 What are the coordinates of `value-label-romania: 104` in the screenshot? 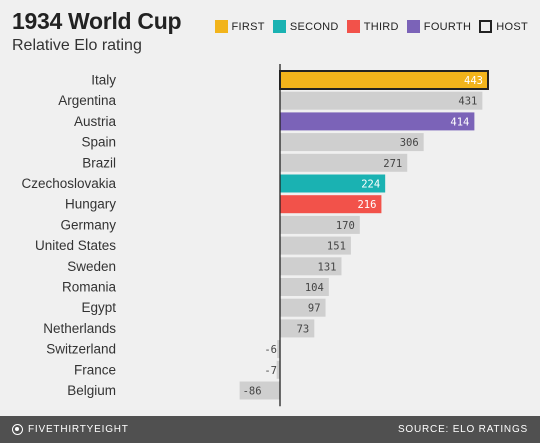 It's located at (314, 288).